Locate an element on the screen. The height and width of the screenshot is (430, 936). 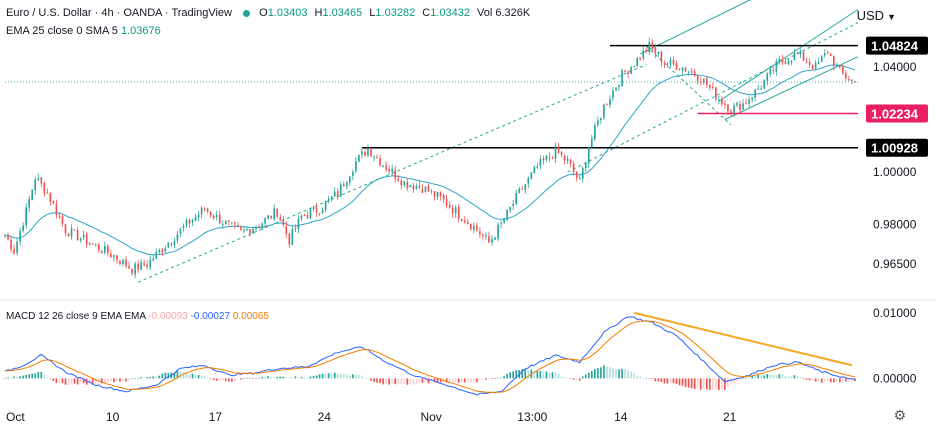
chevron-down-icon: ▼ is located at coordinates (891, 17).